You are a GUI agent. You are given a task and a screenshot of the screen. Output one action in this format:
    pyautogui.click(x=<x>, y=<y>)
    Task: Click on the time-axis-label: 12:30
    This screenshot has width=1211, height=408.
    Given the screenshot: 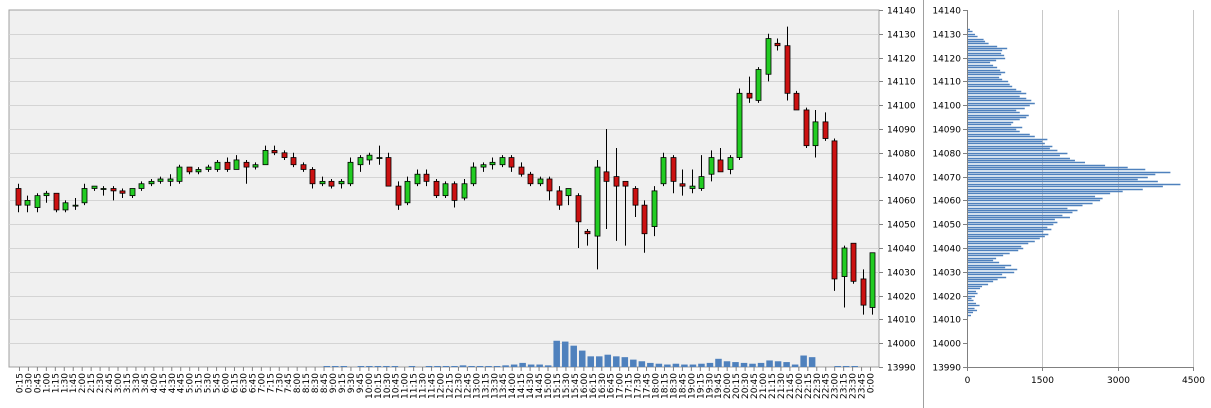 What is the action you would take?
    pyautogui.click(x=459, y=386)
    